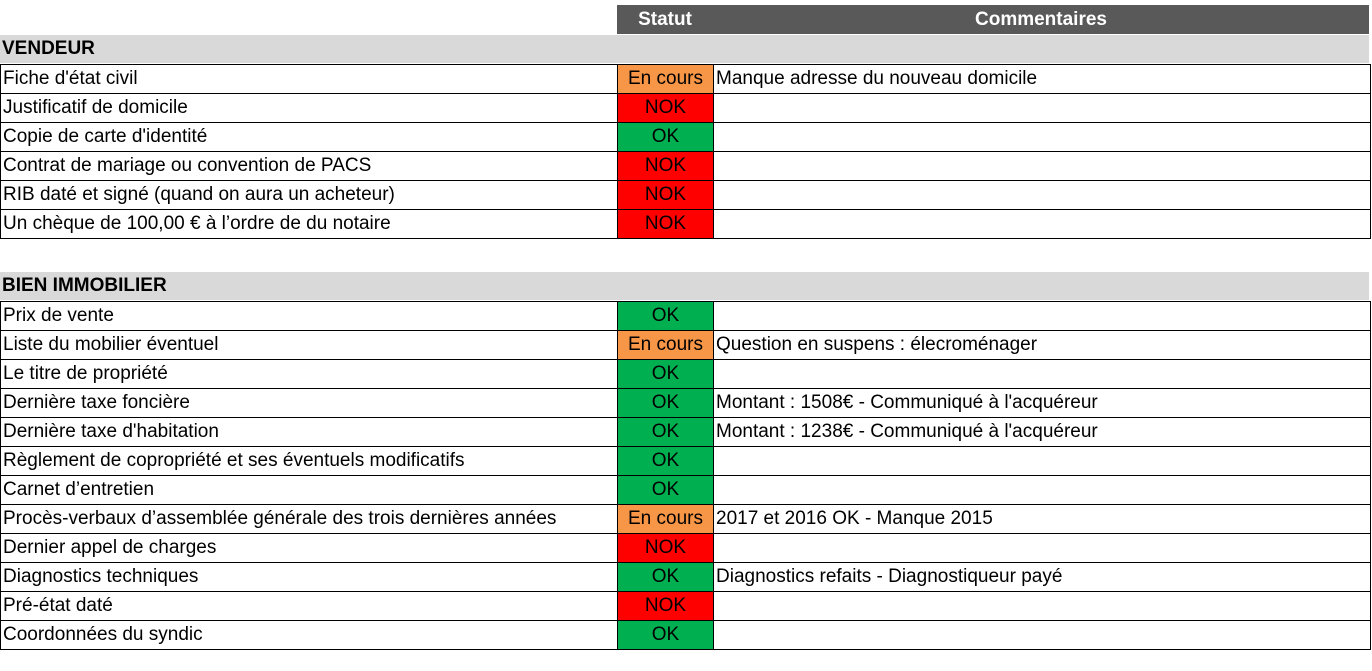 The height and width of the screenshot is (671, 1372). I want to click on status-column-header: Statut, so click(665, 19).